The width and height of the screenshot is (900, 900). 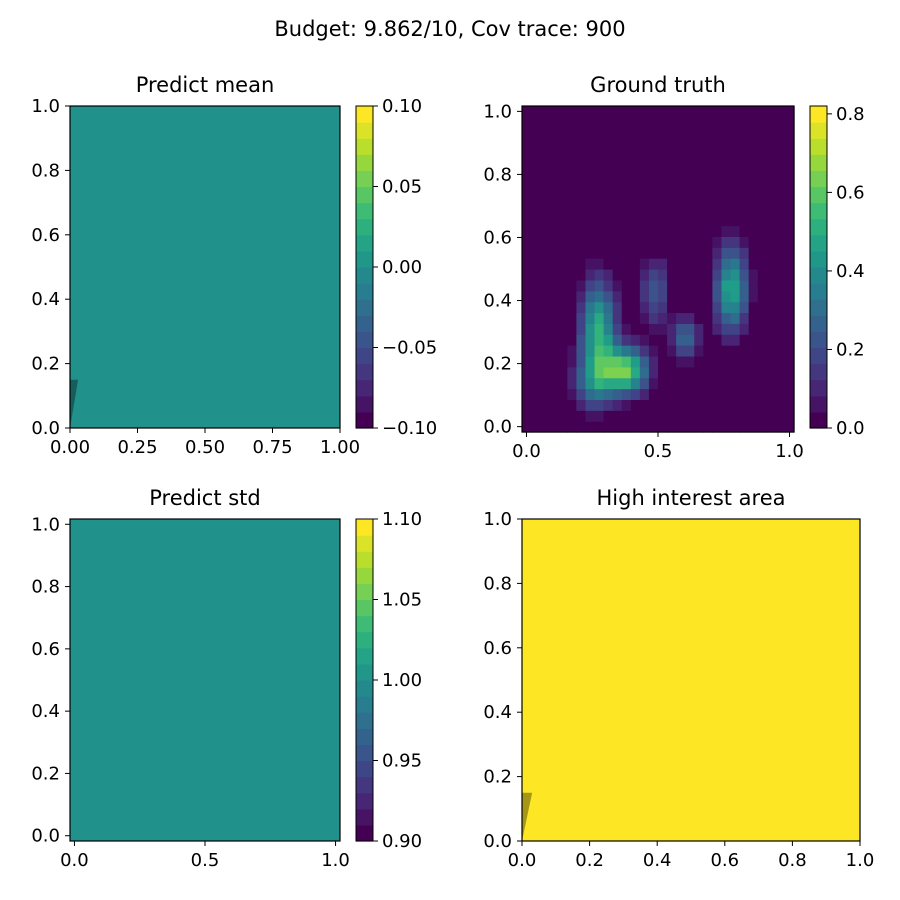 I want to click on colorbar-tick-label: 0.6, so click(x=850, y=192).